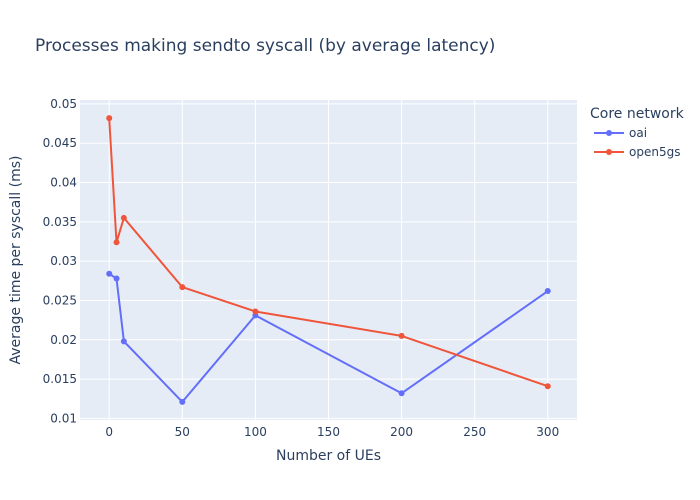  Describe the element at coordinates (63, 418) in the screenshot. I see `y-tick-label: 0.01` at that location.